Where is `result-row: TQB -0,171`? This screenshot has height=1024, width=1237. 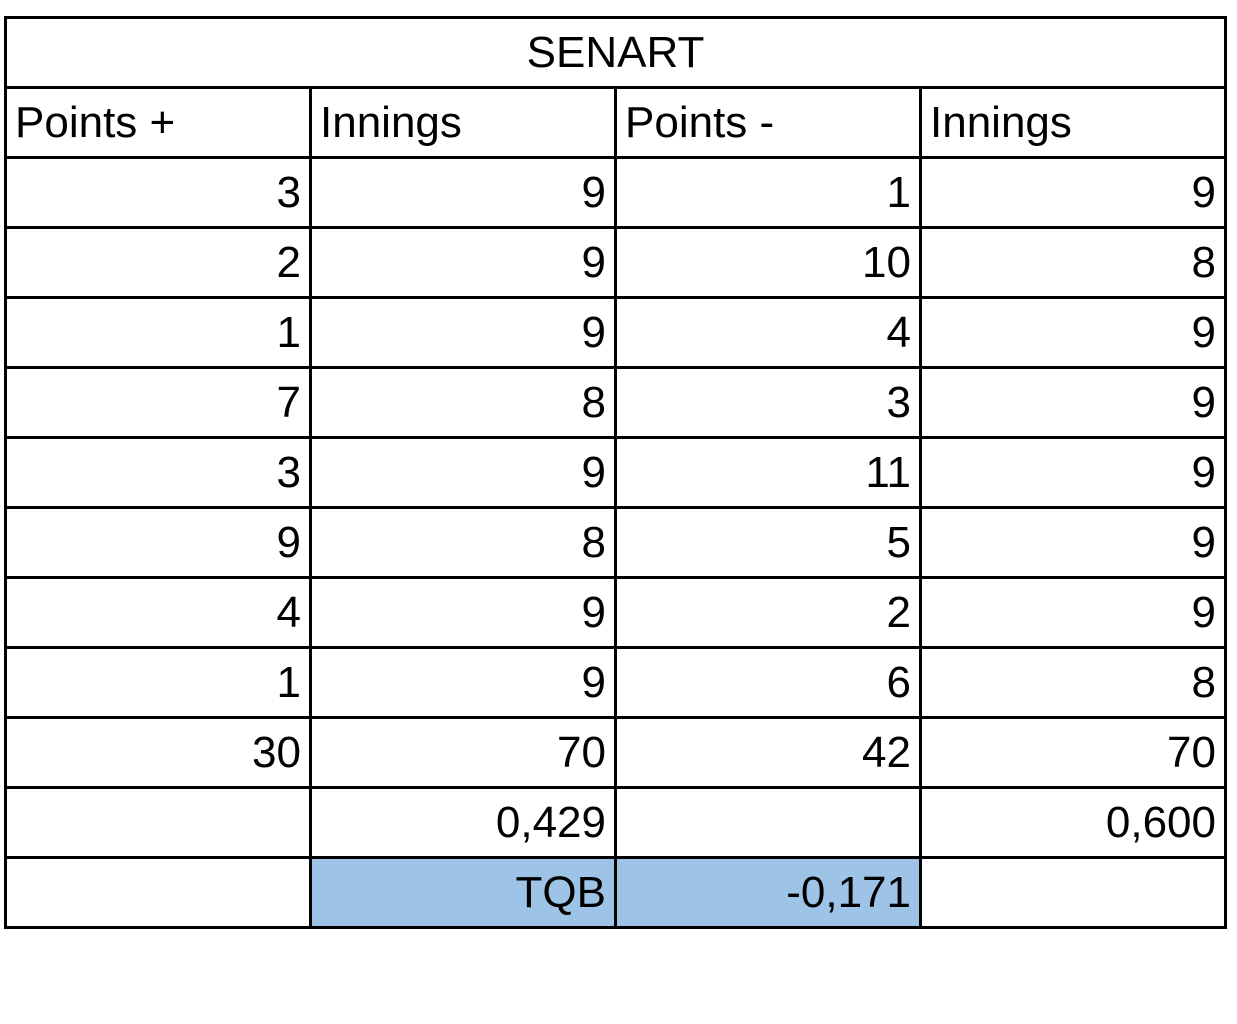 result-row: TQB -0,171 is located at coordinates (615, 892).